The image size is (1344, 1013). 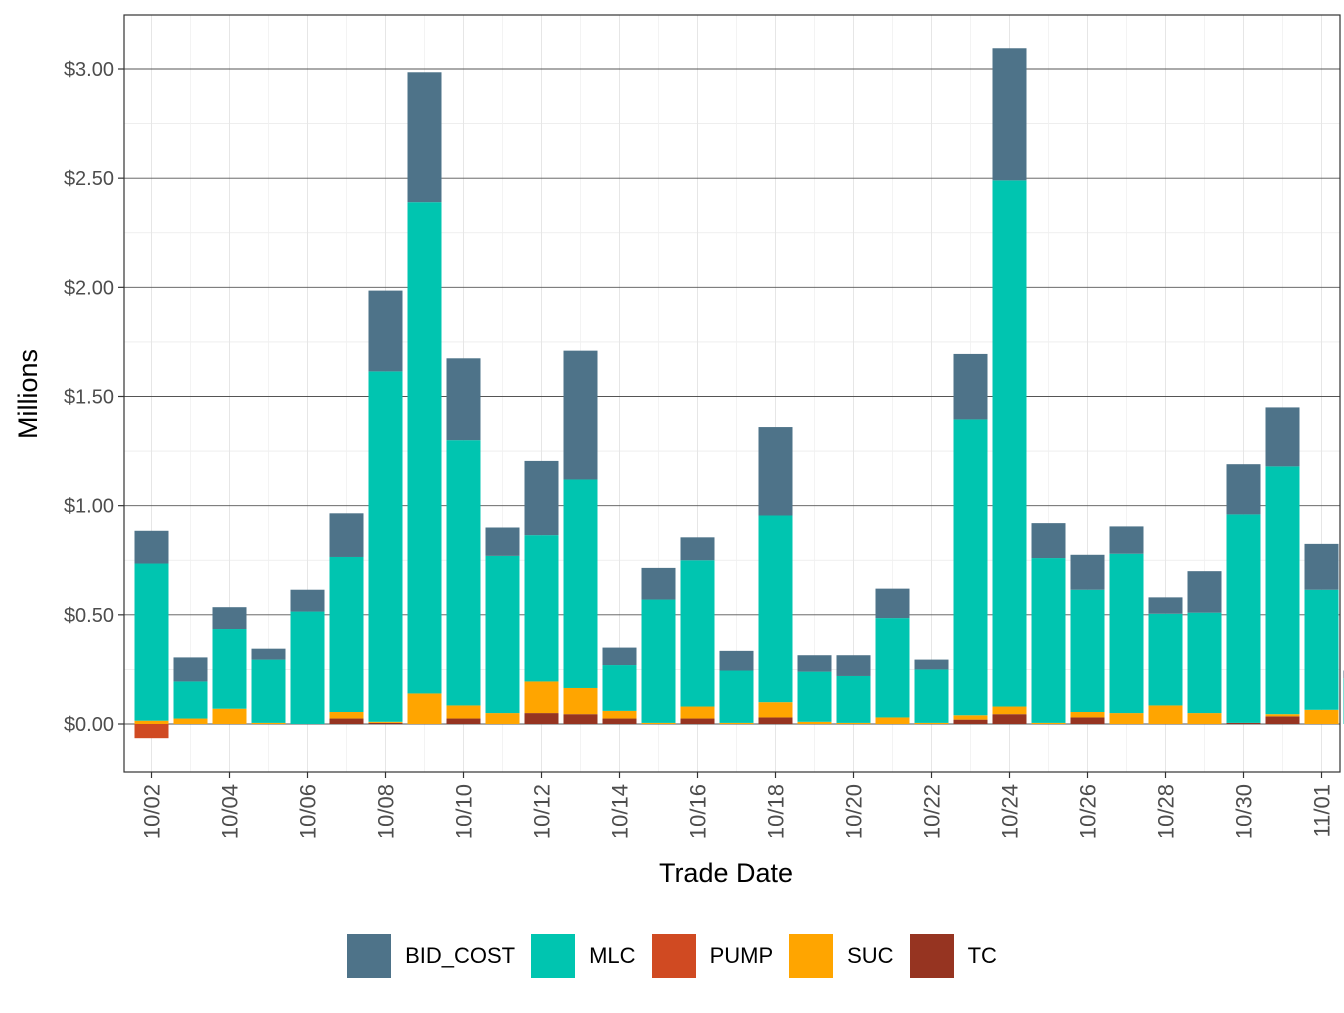 I want to click on y-tick-label: $0.00, so click(x=89, y=725).